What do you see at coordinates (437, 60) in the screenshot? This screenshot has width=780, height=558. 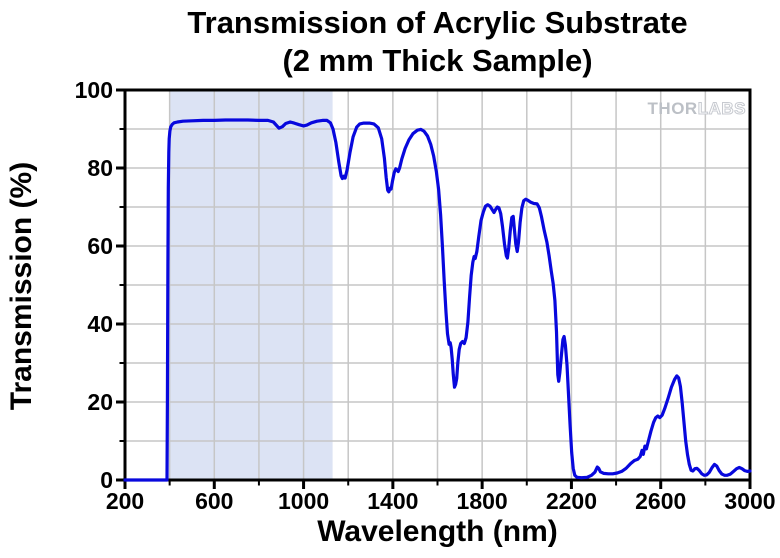 I see `chart-title-line2: (2 mm Thick Sample)` at bounding box center [437, 60].